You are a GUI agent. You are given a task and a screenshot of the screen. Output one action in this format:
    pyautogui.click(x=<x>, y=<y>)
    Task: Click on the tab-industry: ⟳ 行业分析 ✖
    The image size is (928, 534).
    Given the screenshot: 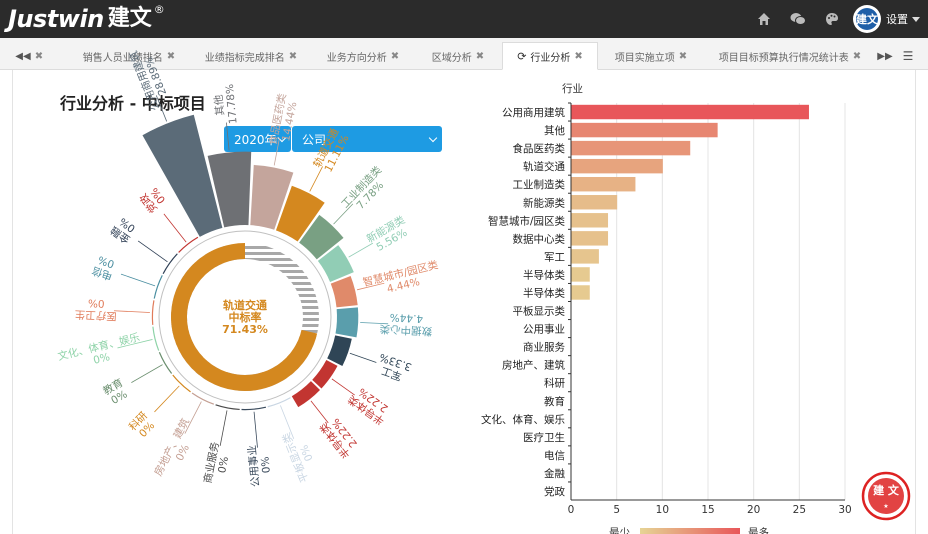 What is the action you would take?
    pyautogui.click(x=550, y=56)
    